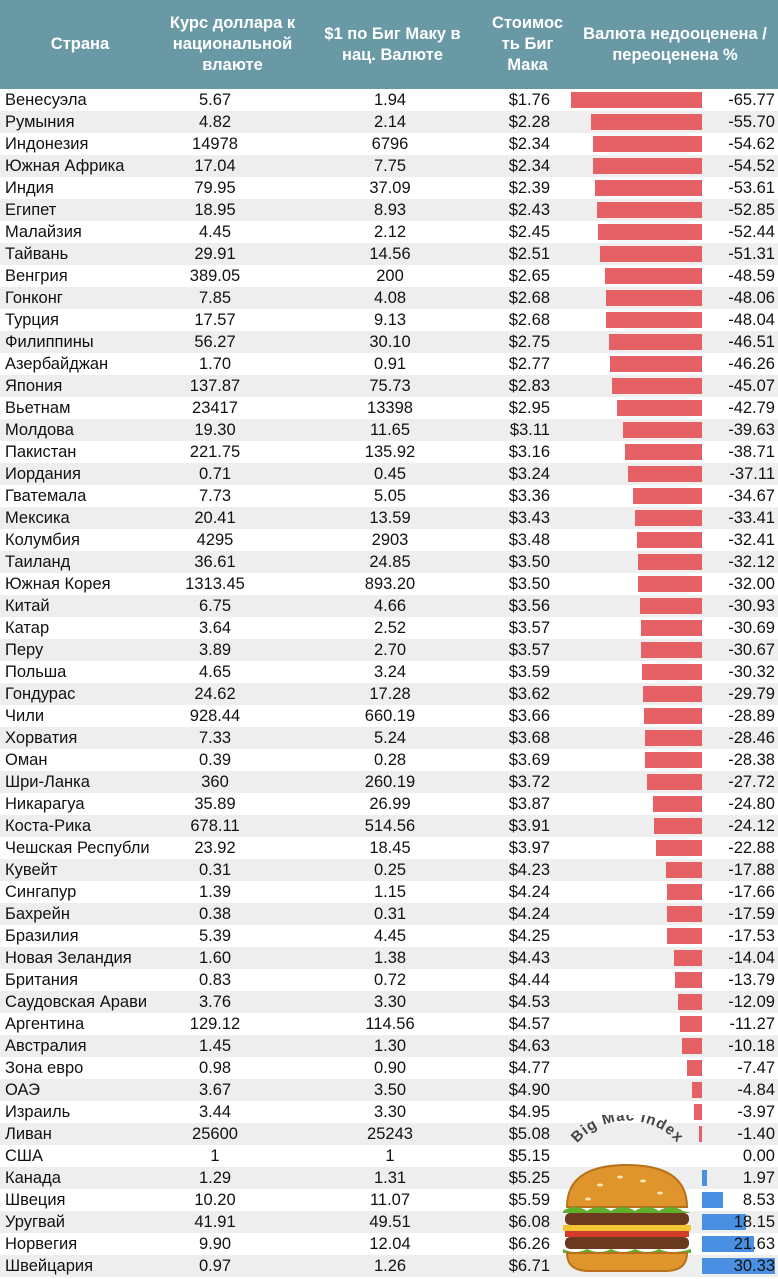 The width and height of the screenshot is (778, 1279). What do you see at coordinates (627, 1130) in the screenshot?
I see `logo-text: Big Mac Index` at bounding box center [627, 1130].